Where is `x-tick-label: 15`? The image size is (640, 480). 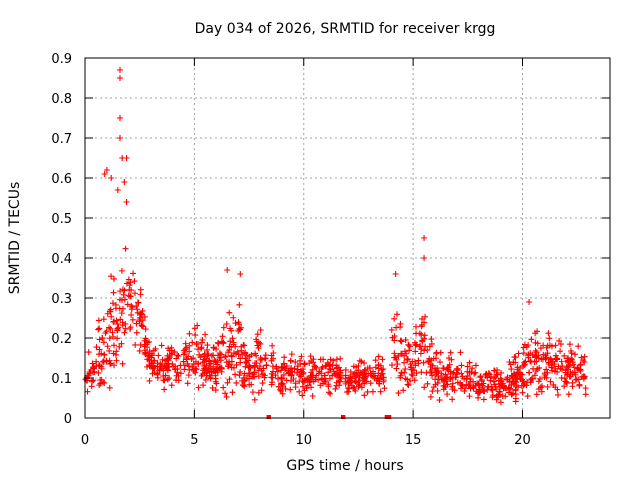 x-tick-label: 15 is located at coordinates (413, 440).